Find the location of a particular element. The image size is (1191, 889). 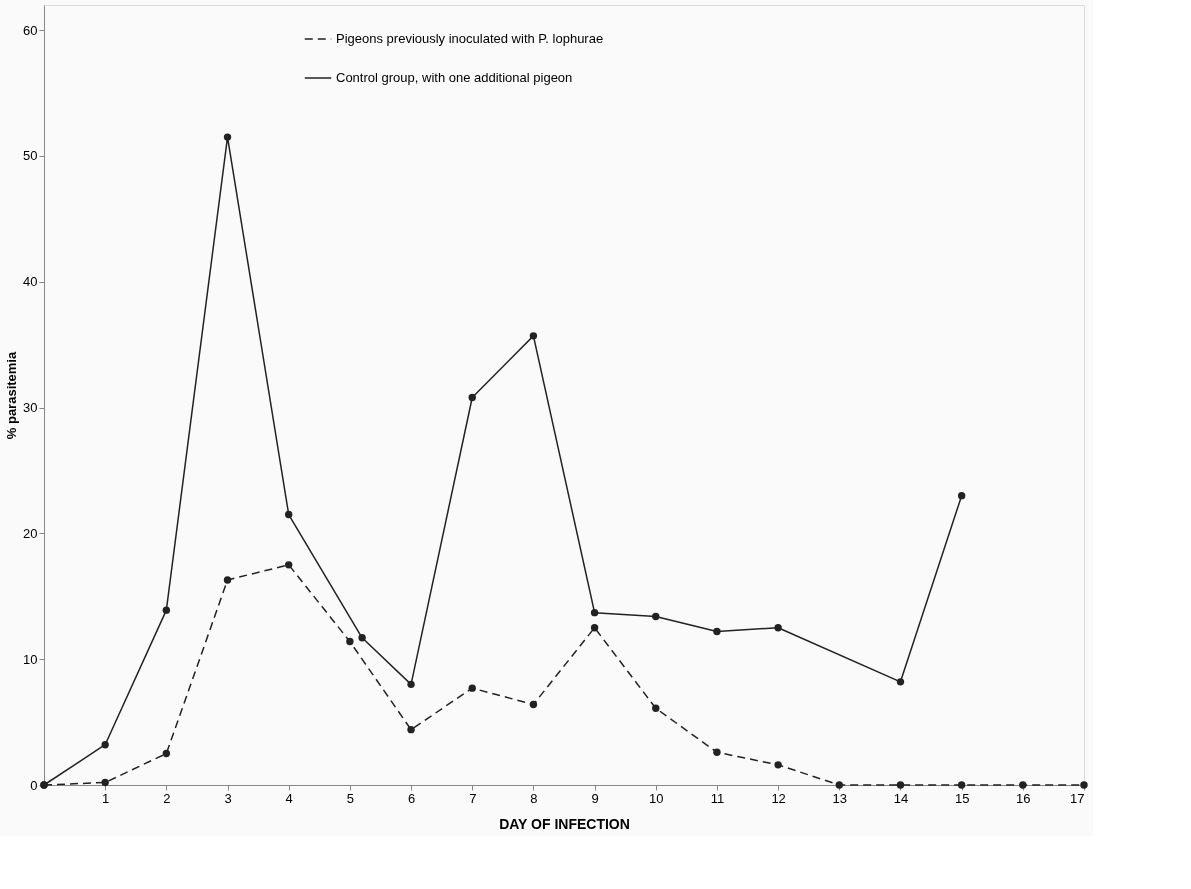

x-tick-label: 11 is located at coordinates (717, 798).